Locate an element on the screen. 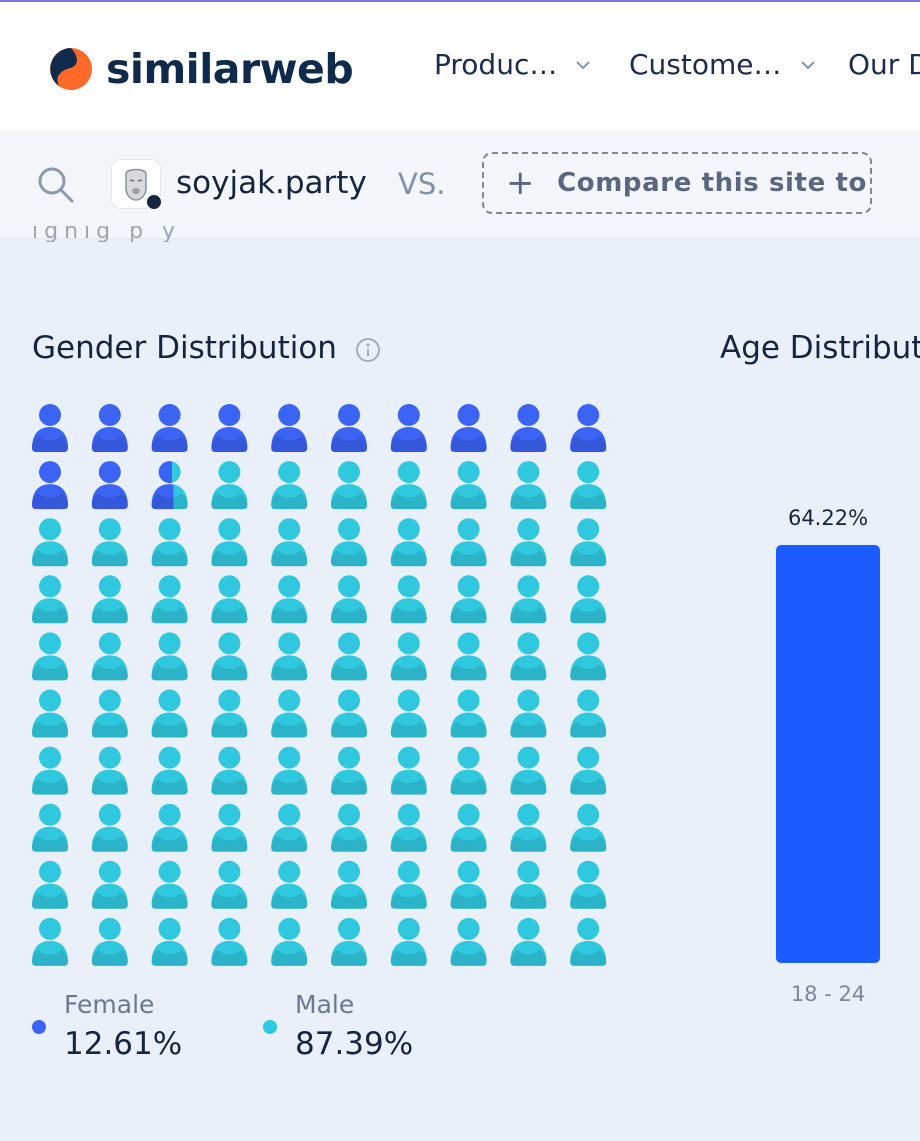  search-icon is located at coordinates (55, 184).